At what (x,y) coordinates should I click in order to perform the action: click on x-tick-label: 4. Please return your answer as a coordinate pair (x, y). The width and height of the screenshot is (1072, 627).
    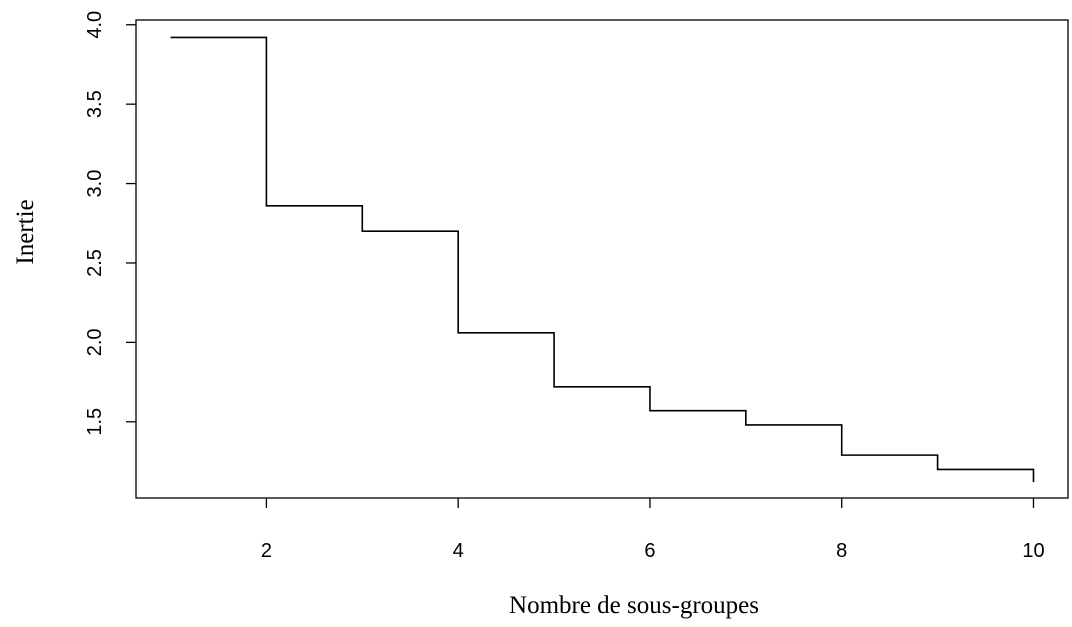
    Looking at the image, I should click on (458, 551).